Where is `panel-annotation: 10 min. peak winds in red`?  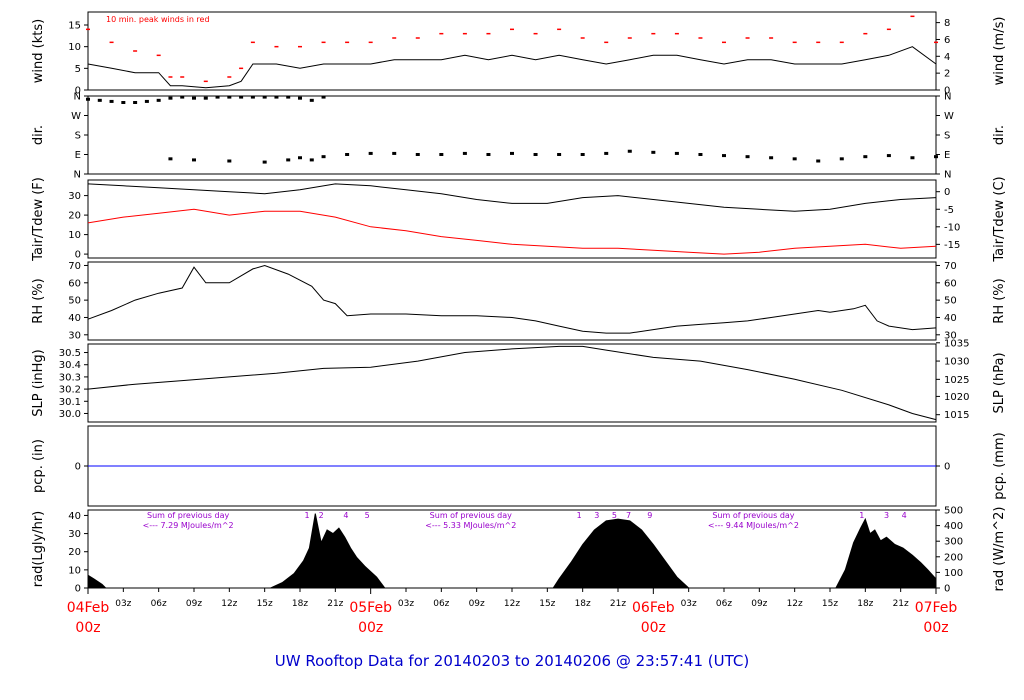 panel-annotation: 10 min. peak winds in red is located at coordinates (158, 19).